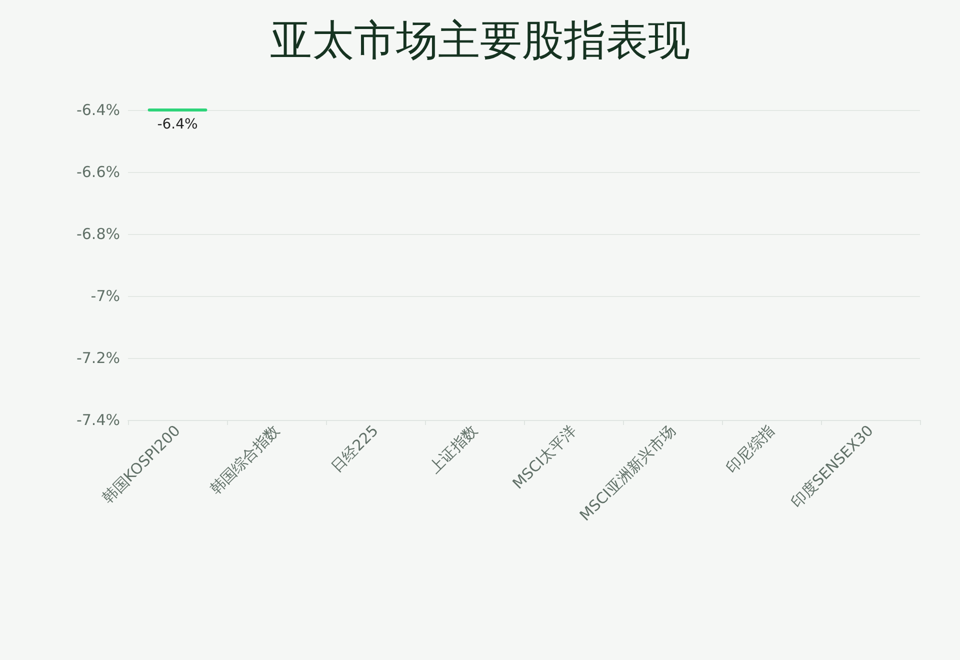  Describe the element at coordinates (98, 234) in the screenshot. I see `y-tick-label: -6.8%` at that location.